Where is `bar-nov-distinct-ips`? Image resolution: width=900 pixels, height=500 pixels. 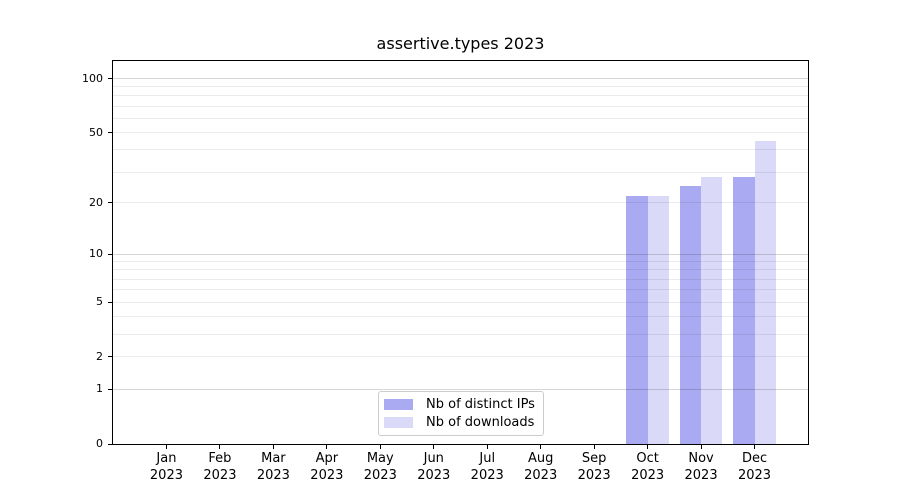
bar-nov-distinct-ips is located at coordinates (690, 314).